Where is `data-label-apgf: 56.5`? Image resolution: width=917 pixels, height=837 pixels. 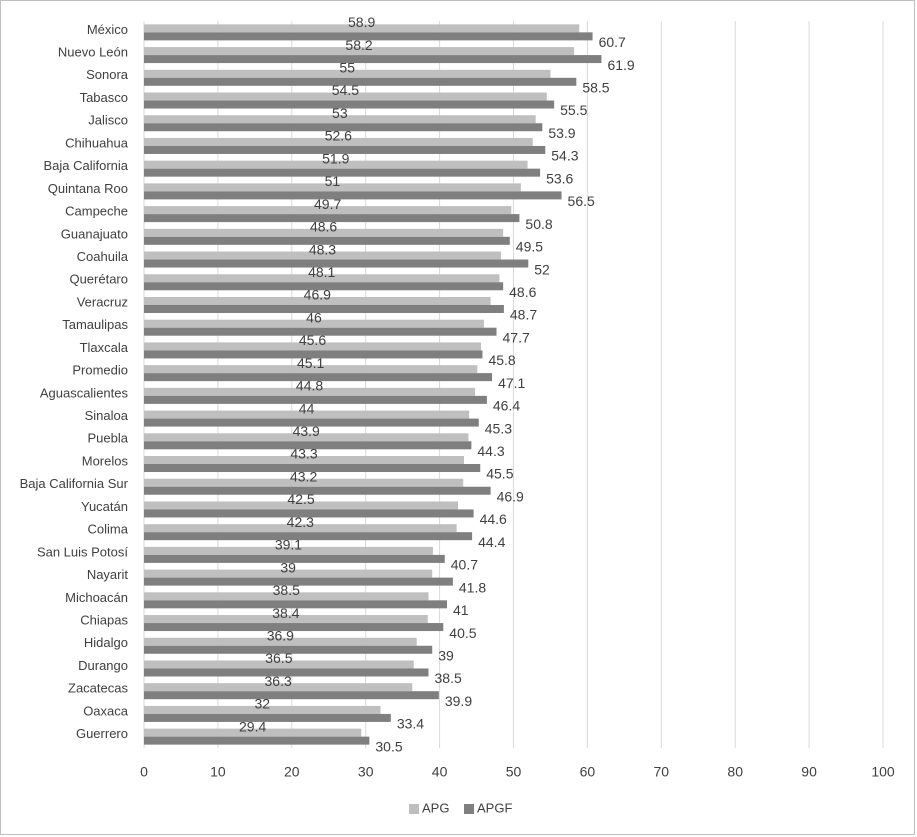
data-label-apgf: 56.5 is located at coordinates (581, 201).